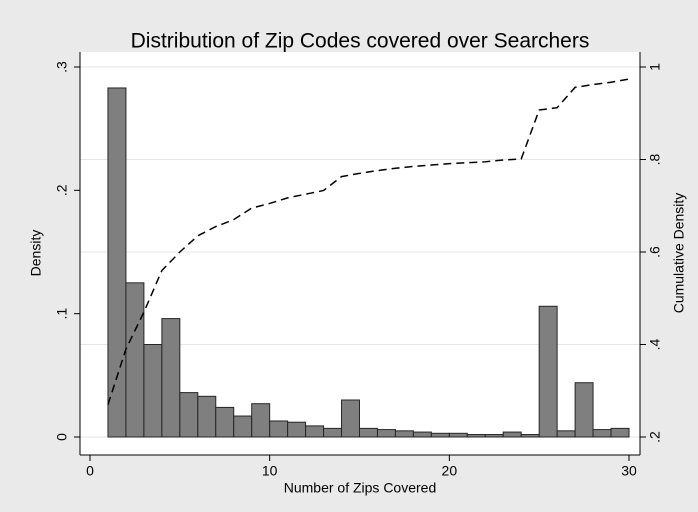 Image resolution: width=698 pixels, height=512 pixels. I want to click on y-tick-label: .1, so click(62, 314).